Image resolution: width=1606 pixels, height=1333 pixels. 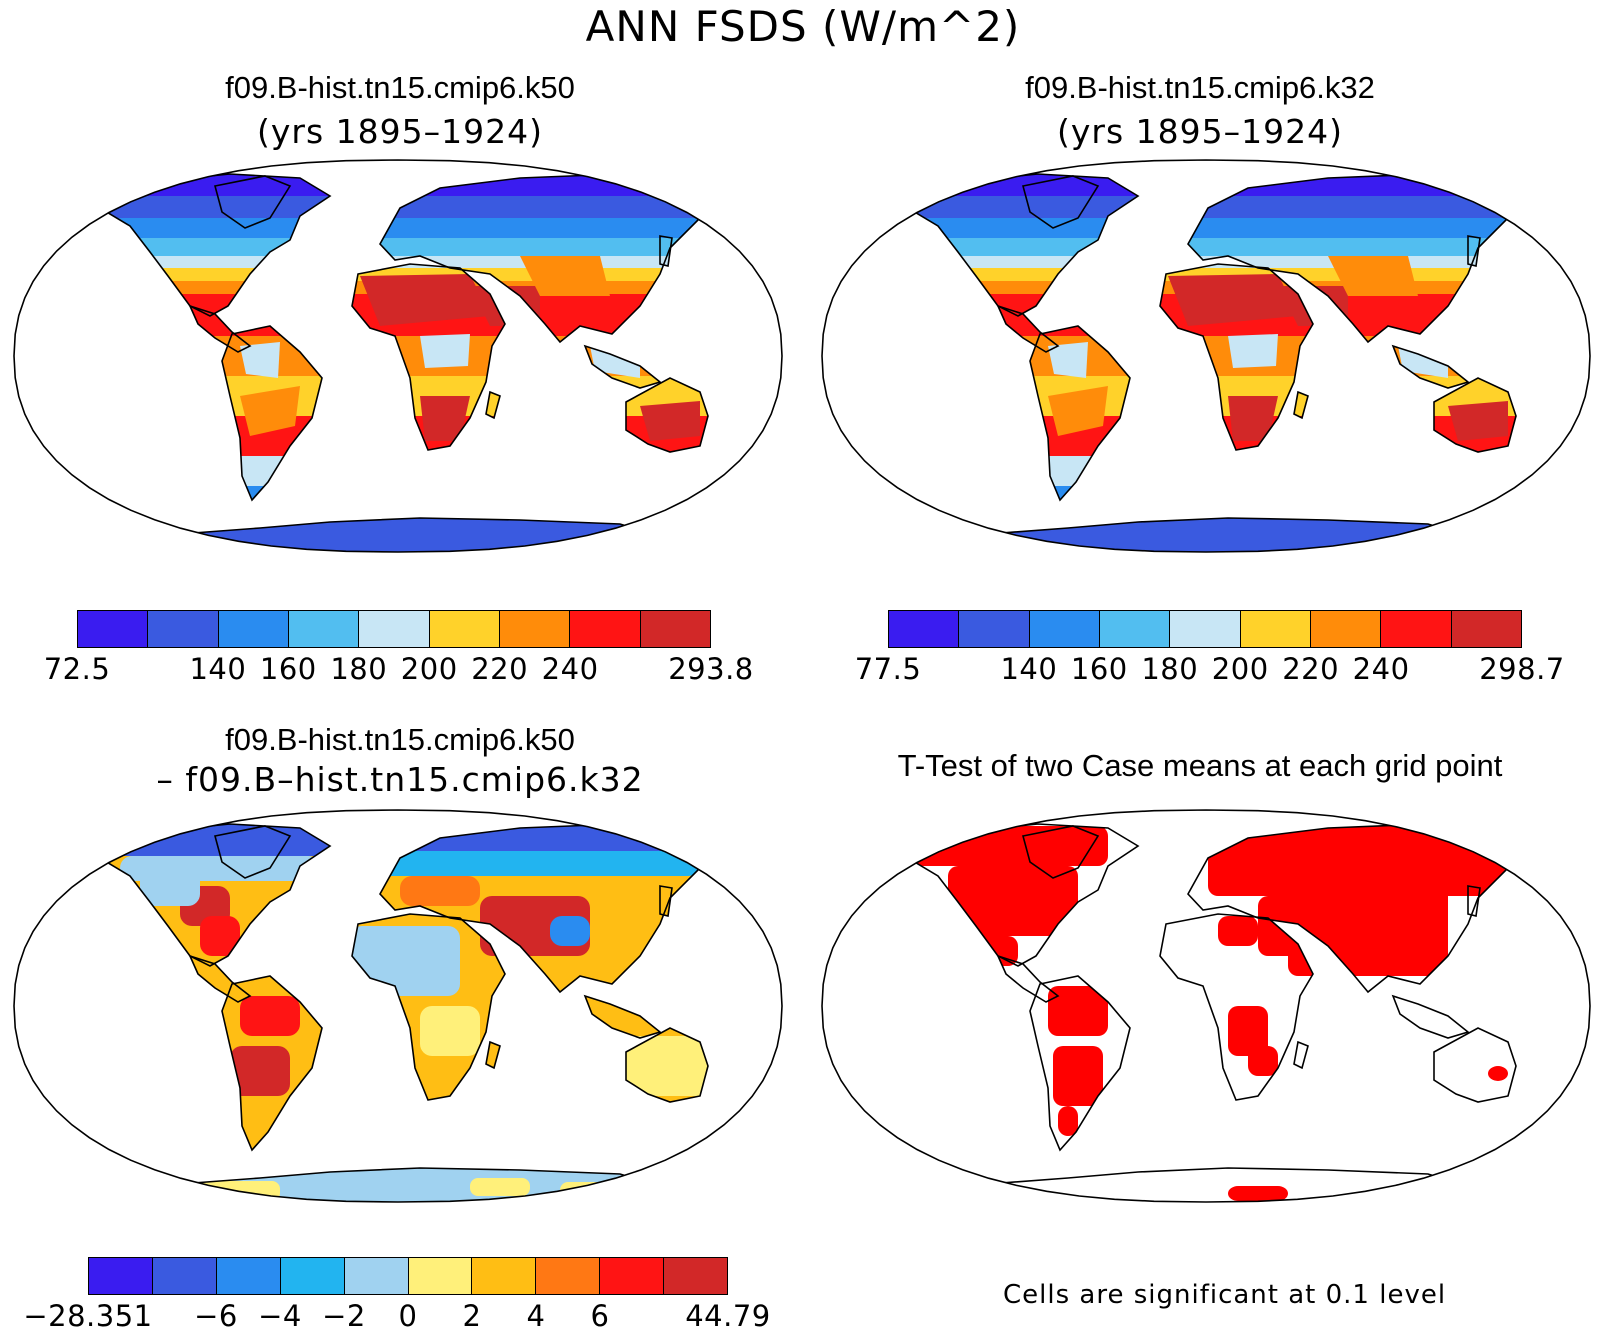 What do you see at coordinates (77, 669) in the screenshot?
I see `colorbar-tick-label: 72.5` at bounding box center [77, 669].